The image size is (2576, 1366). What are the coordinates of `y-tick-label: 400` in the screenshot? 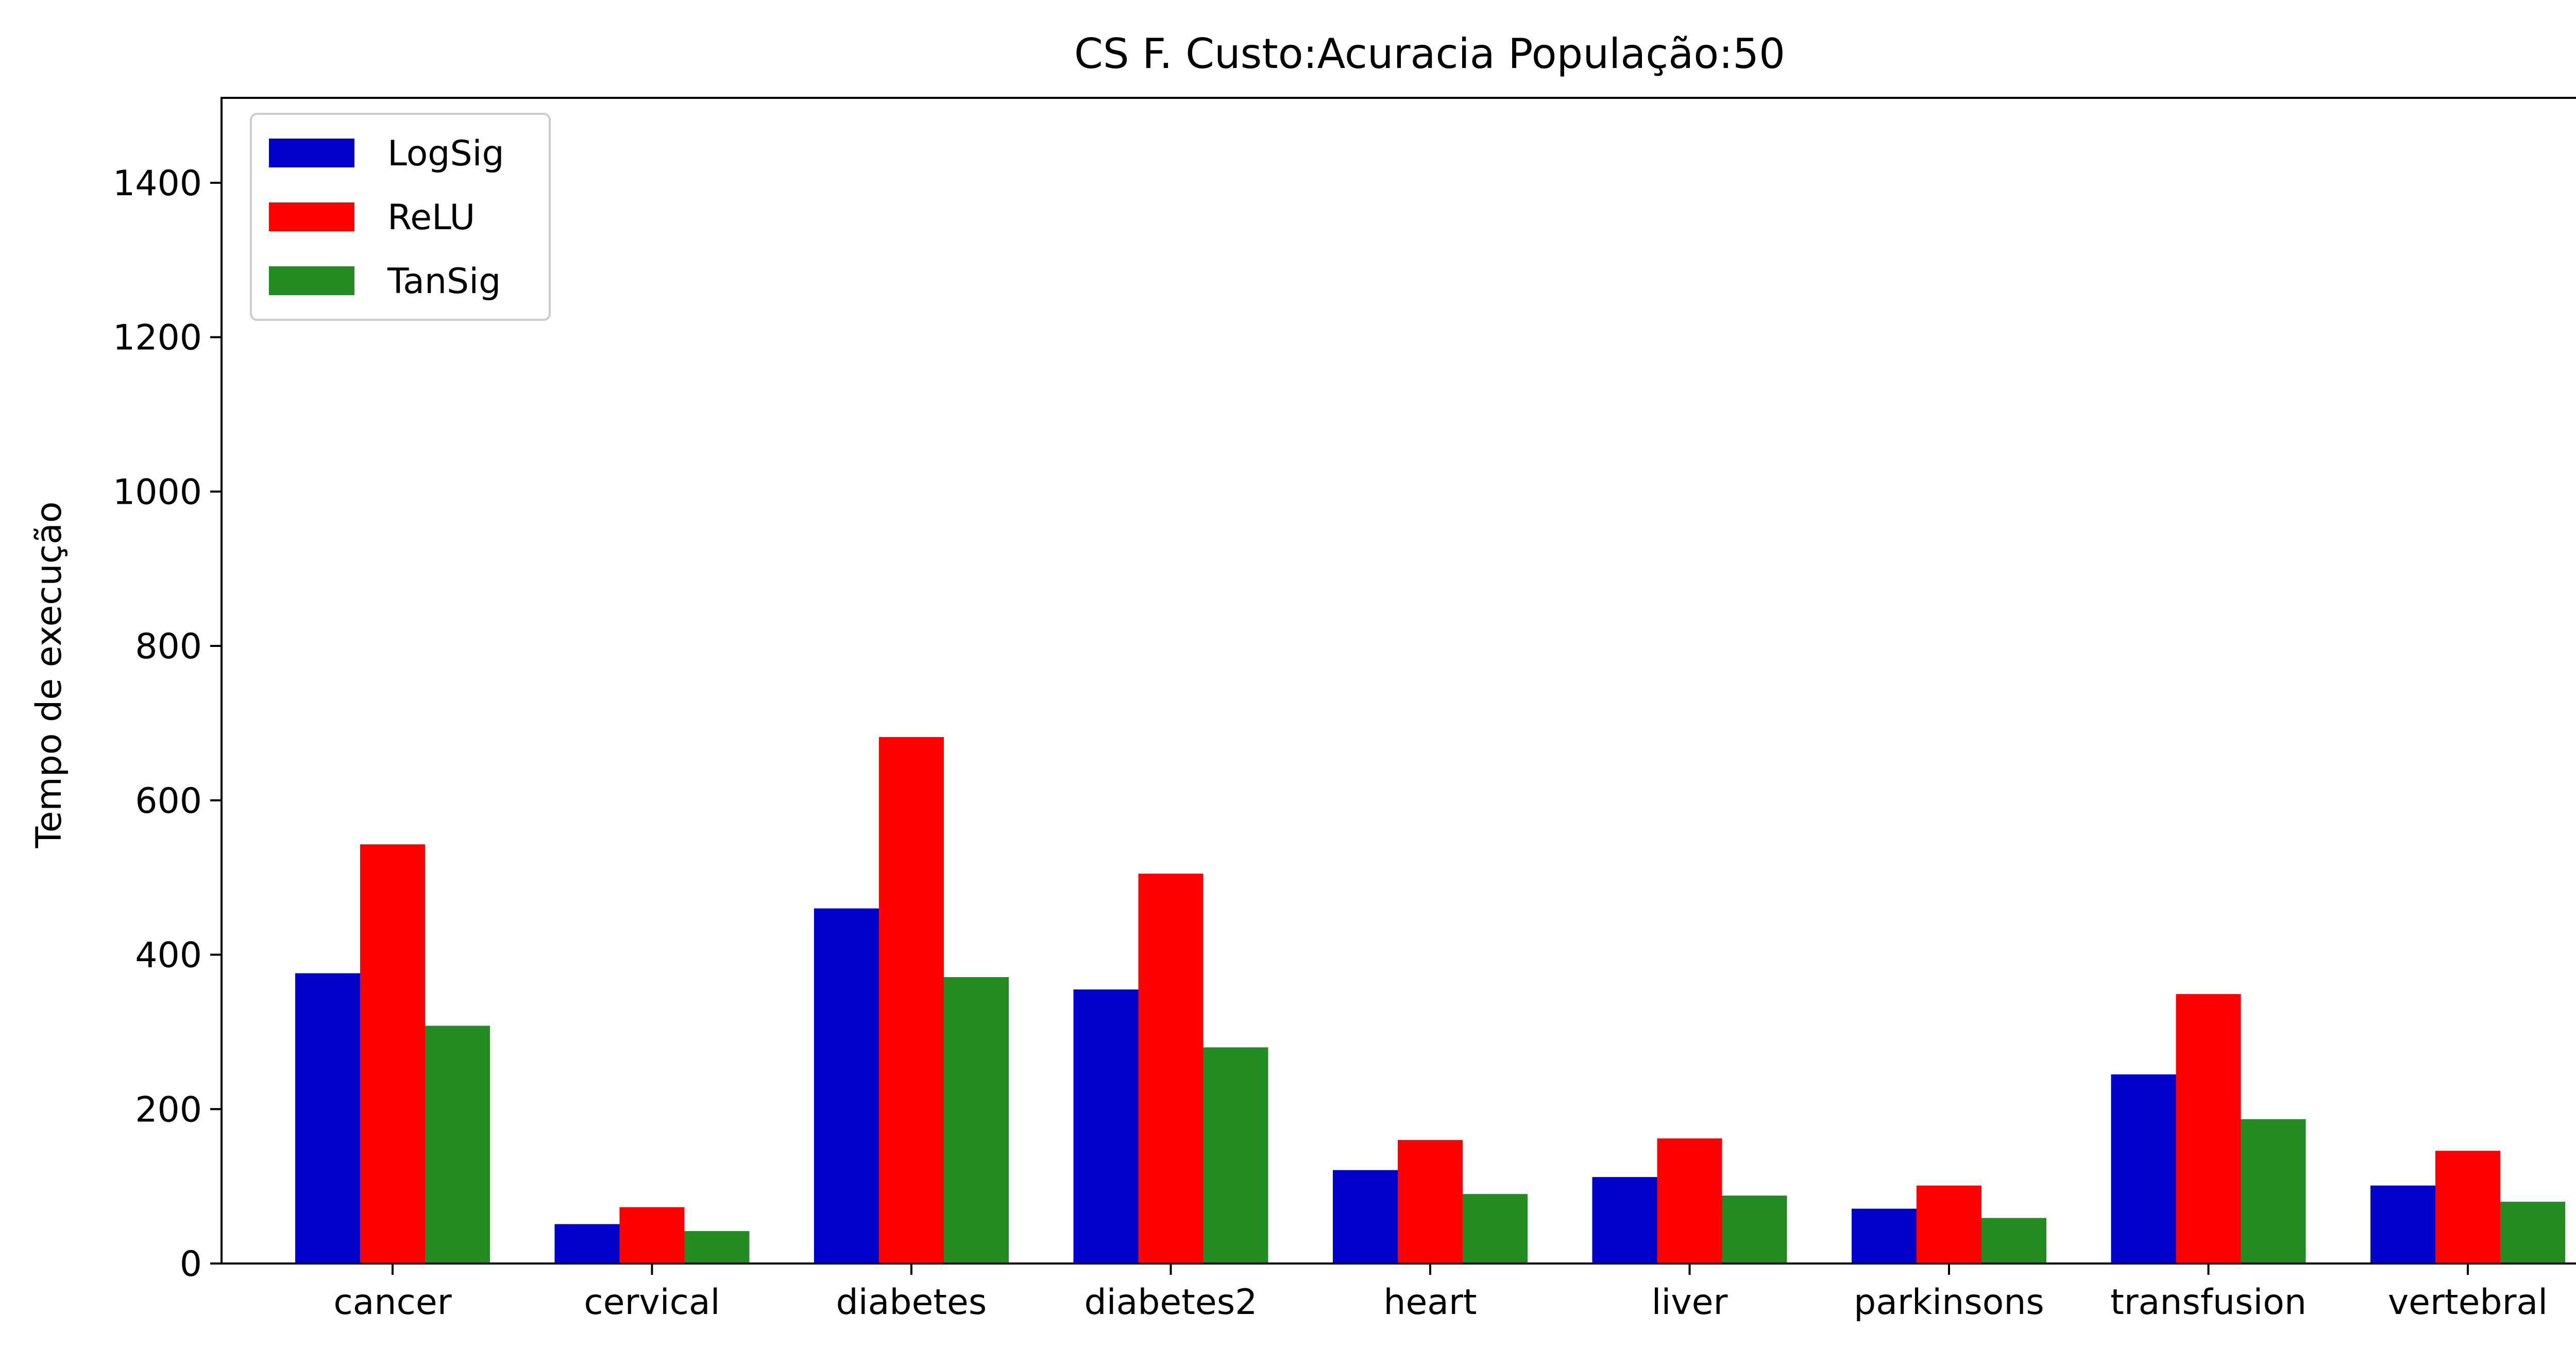 It's located at (168, 955).